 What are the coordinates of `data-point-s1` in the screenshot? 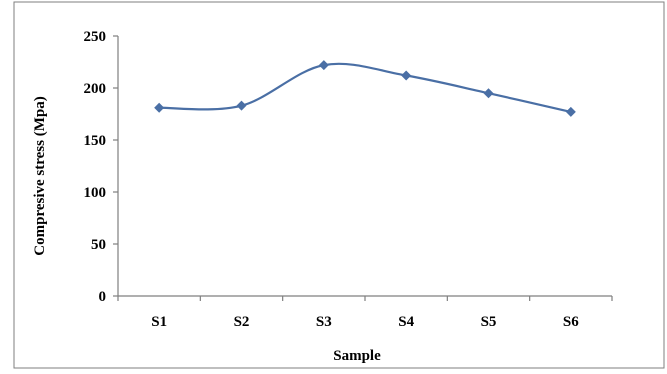 It's located at (159, 107).